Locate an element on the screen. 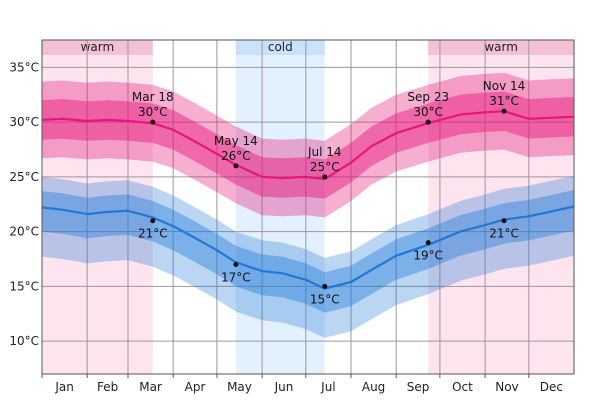  x-tick-label: Dec is located at coordinates (551, 387).